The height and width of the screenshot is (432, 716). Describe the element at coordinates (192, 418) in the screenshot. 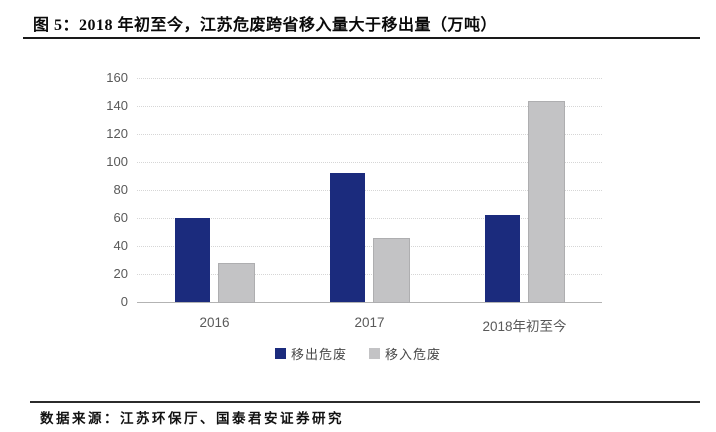

I see `data-source-note: 数据来源：江苏环保厅、国泰君安证券研究` at that location.